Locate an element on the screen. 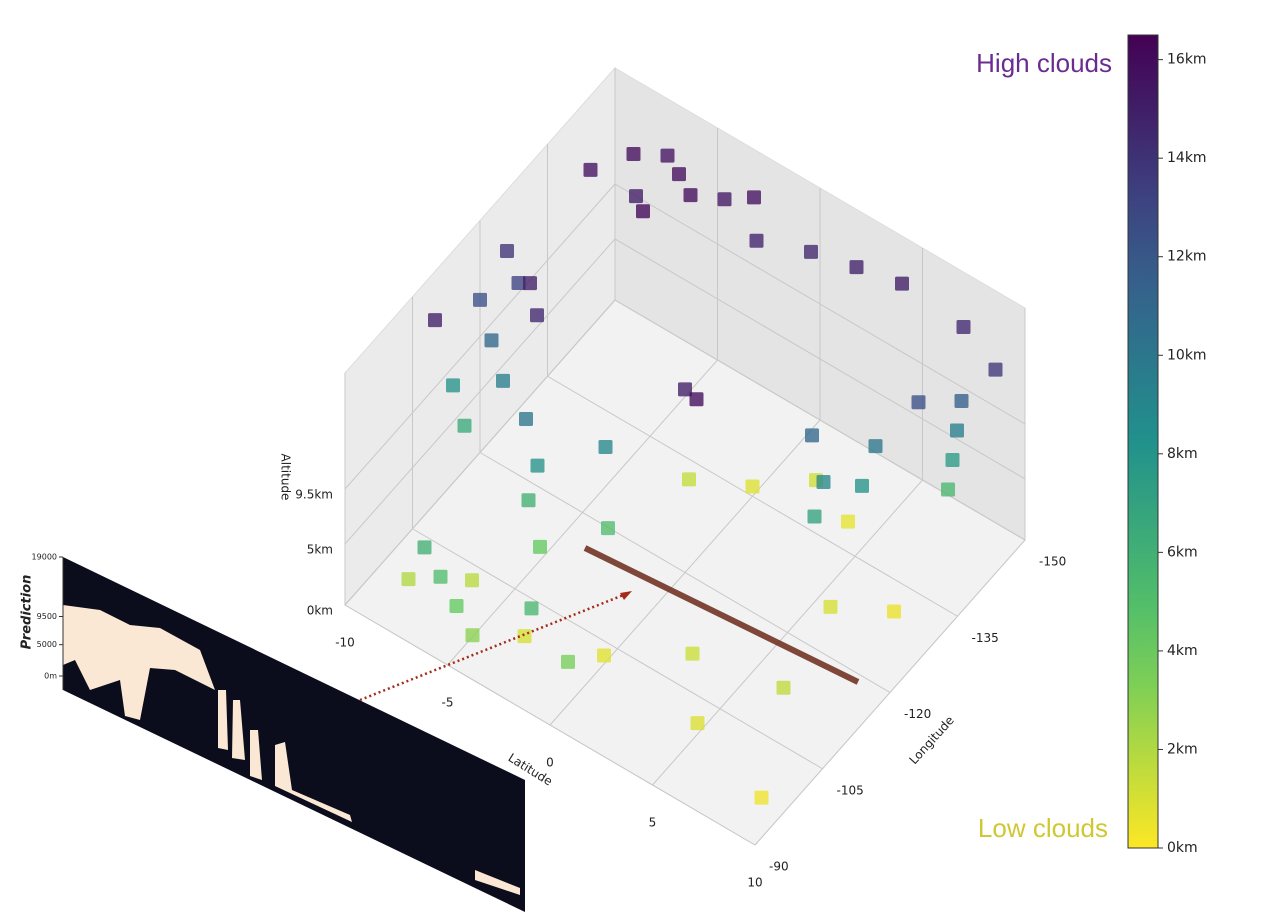 Image resolution: width=1272 pixels, height=922 pixels. x-tick-label: 5 is located at coordinates (653, 823).